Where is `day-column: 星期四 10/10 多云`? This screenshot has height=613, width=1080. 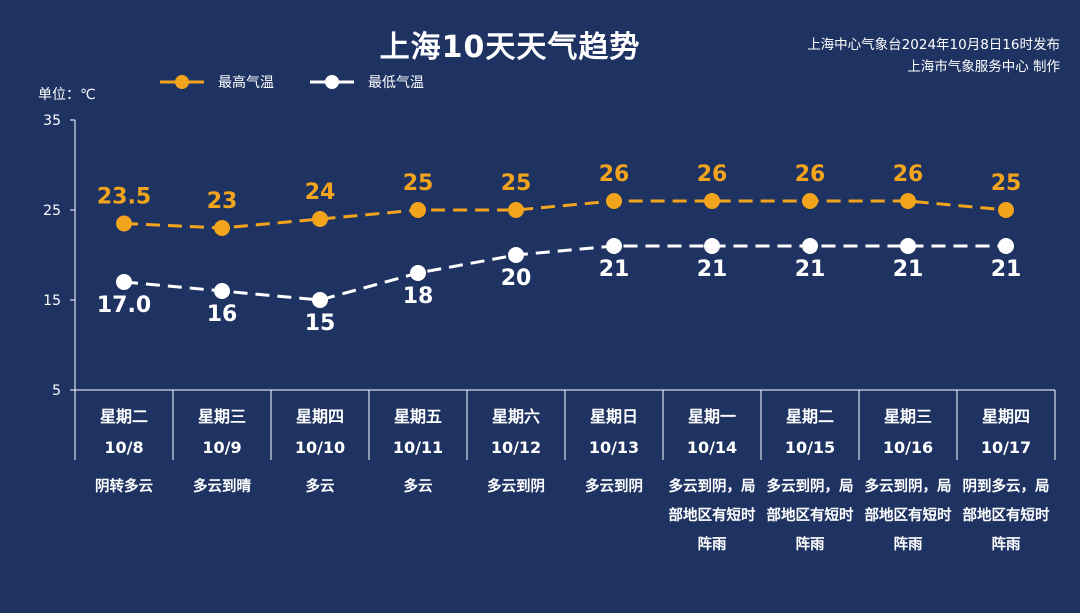 day-column: 星期四 10/10 多云 is located at coordinates (320, 446).